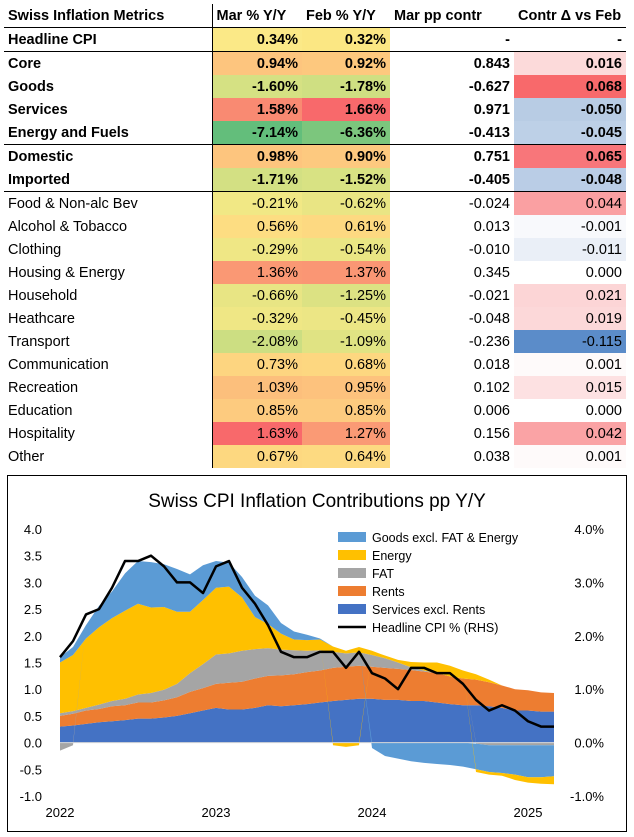 The image size is (634, 837). What do you see at coordinates (346, 456) in the screenshot?
I see `row-feb-value: 0.64%` at bounding box center [346, 456].